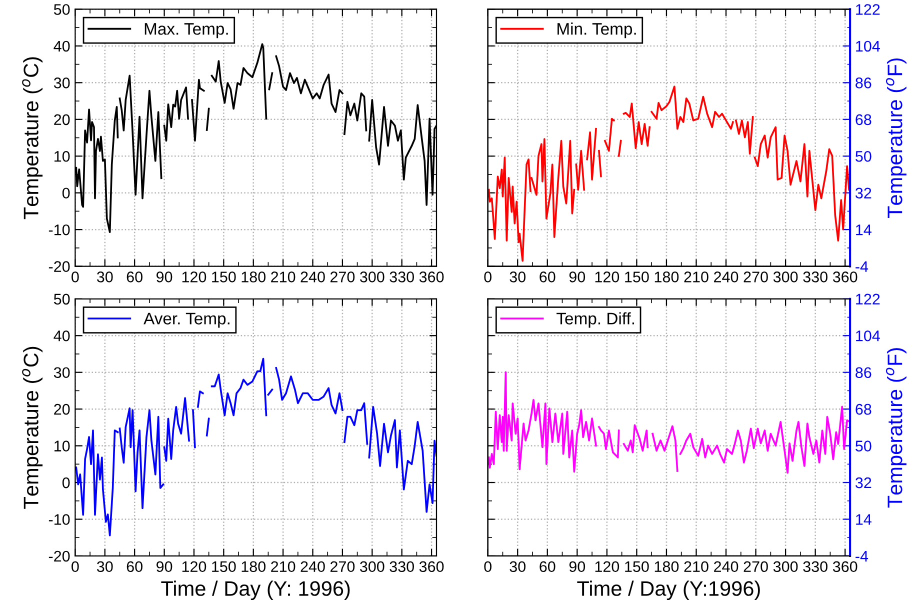 The height and width of the screenshot is (615, 917). Describe the element at coordinates (255, 590) in the screenshot. I see `x-axis-title: Time / Day (Y: 1996)` at that location.